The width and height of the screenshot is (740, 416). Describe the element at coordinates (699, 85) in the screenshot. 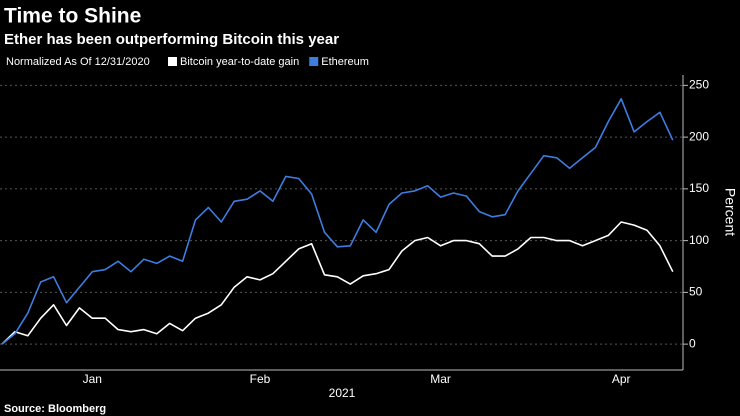

I see `y-tick-label: 250` at that location.